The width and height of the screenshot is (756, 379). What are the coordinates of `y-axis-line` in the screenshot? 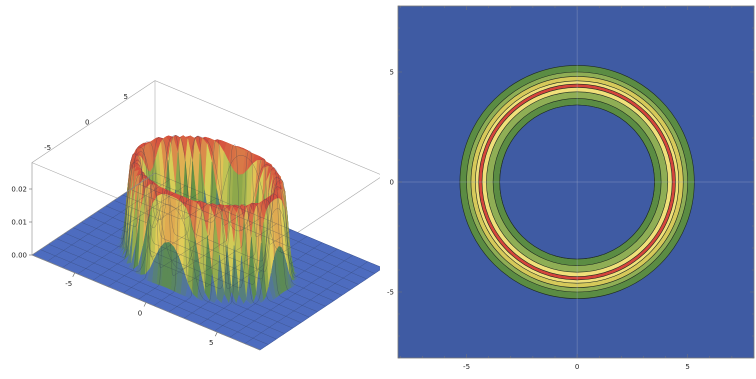 It's located at (93, 214).